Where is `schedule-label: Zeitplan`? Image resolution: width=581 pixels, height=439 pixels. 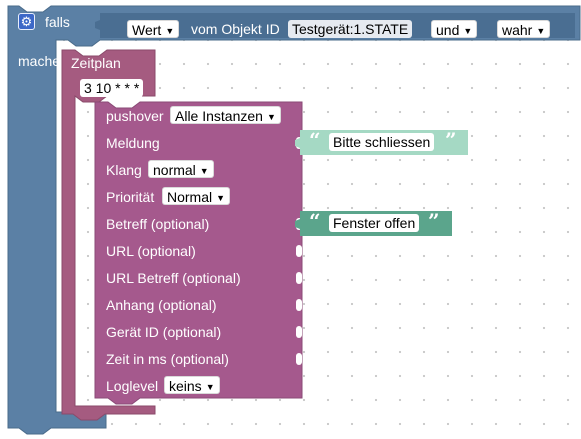 schedule-label: Zeitplan is located at coordinates (96, 63).